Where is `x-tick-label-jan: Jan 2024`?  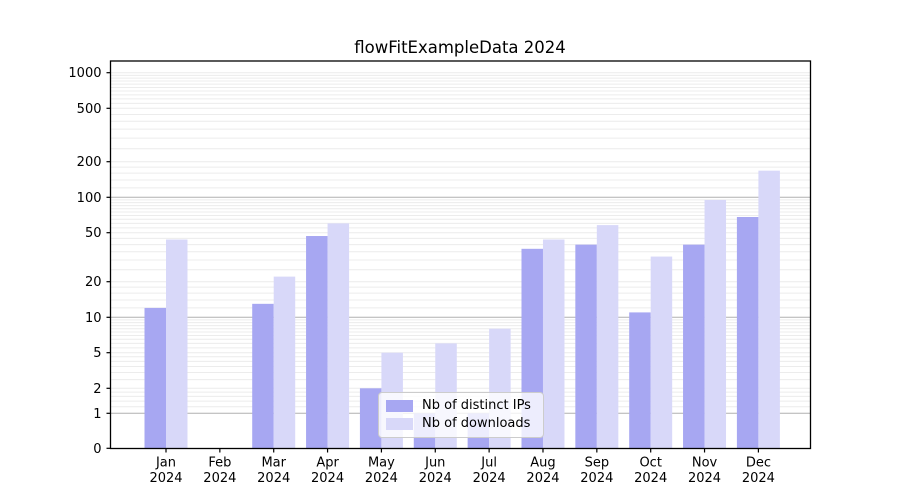
x-tick-label-jan: Jan 2024 is located at coordinates (165, 471).